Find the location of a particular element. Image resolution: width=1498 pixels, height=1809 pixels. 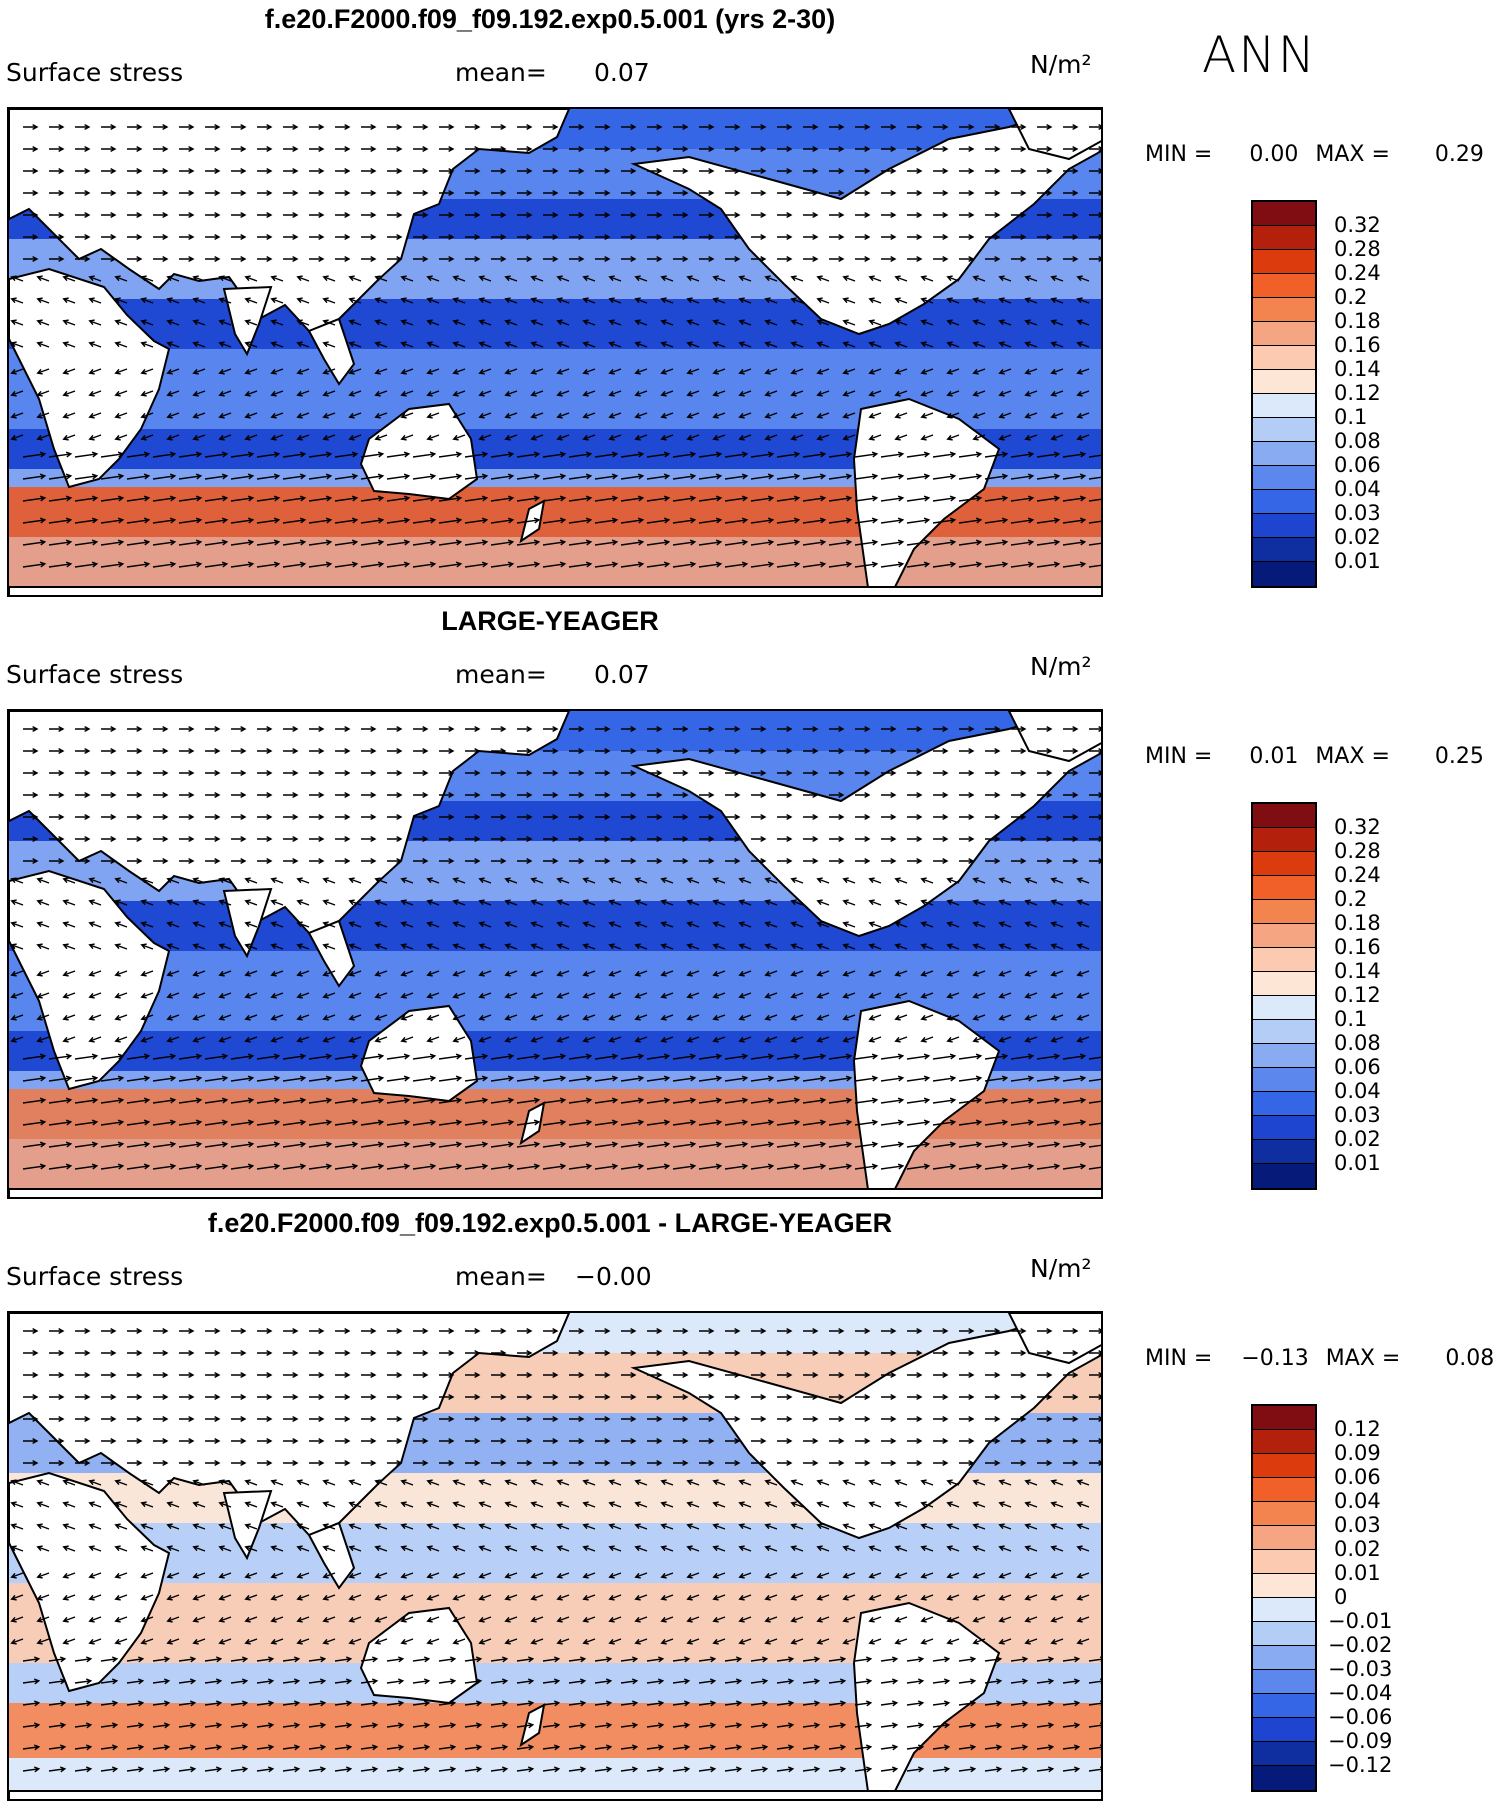

colorbar-tick-label: 0.03 is located at coordinates (1357, 1115).